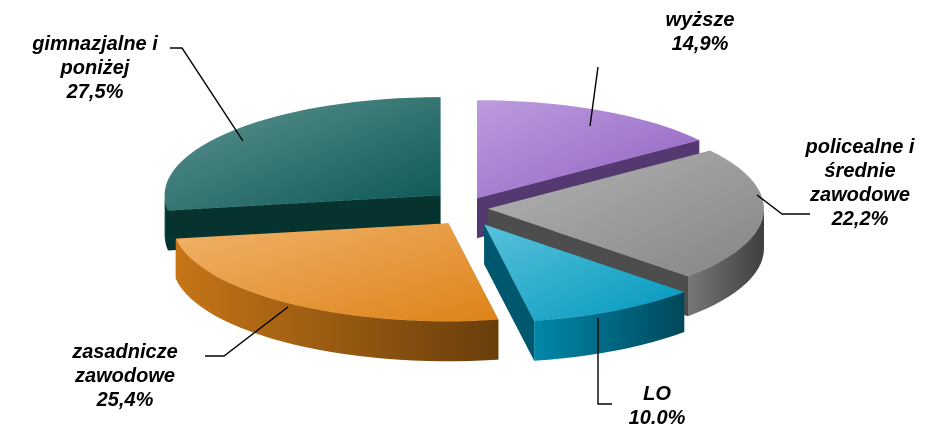  What do you see at coordinates (125, 400) in the screenshot?
I see `slice-value-3: 25,4%` at bounding box center [125, 400].